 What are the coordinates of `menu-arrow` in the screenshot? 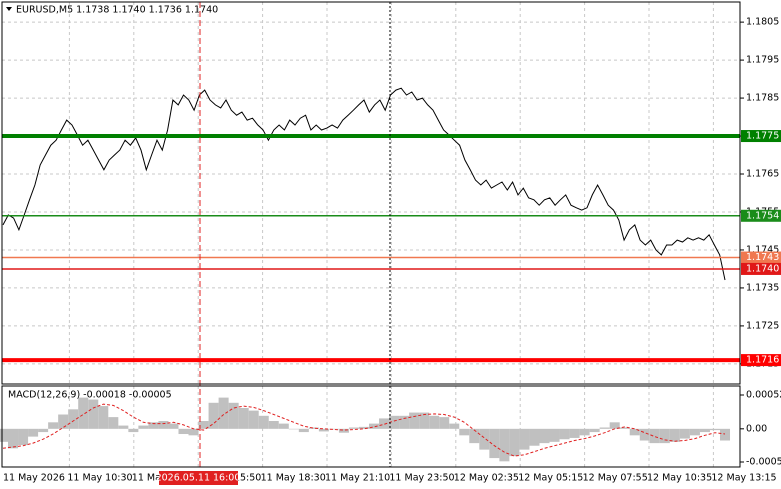 It's located at (9, 9).